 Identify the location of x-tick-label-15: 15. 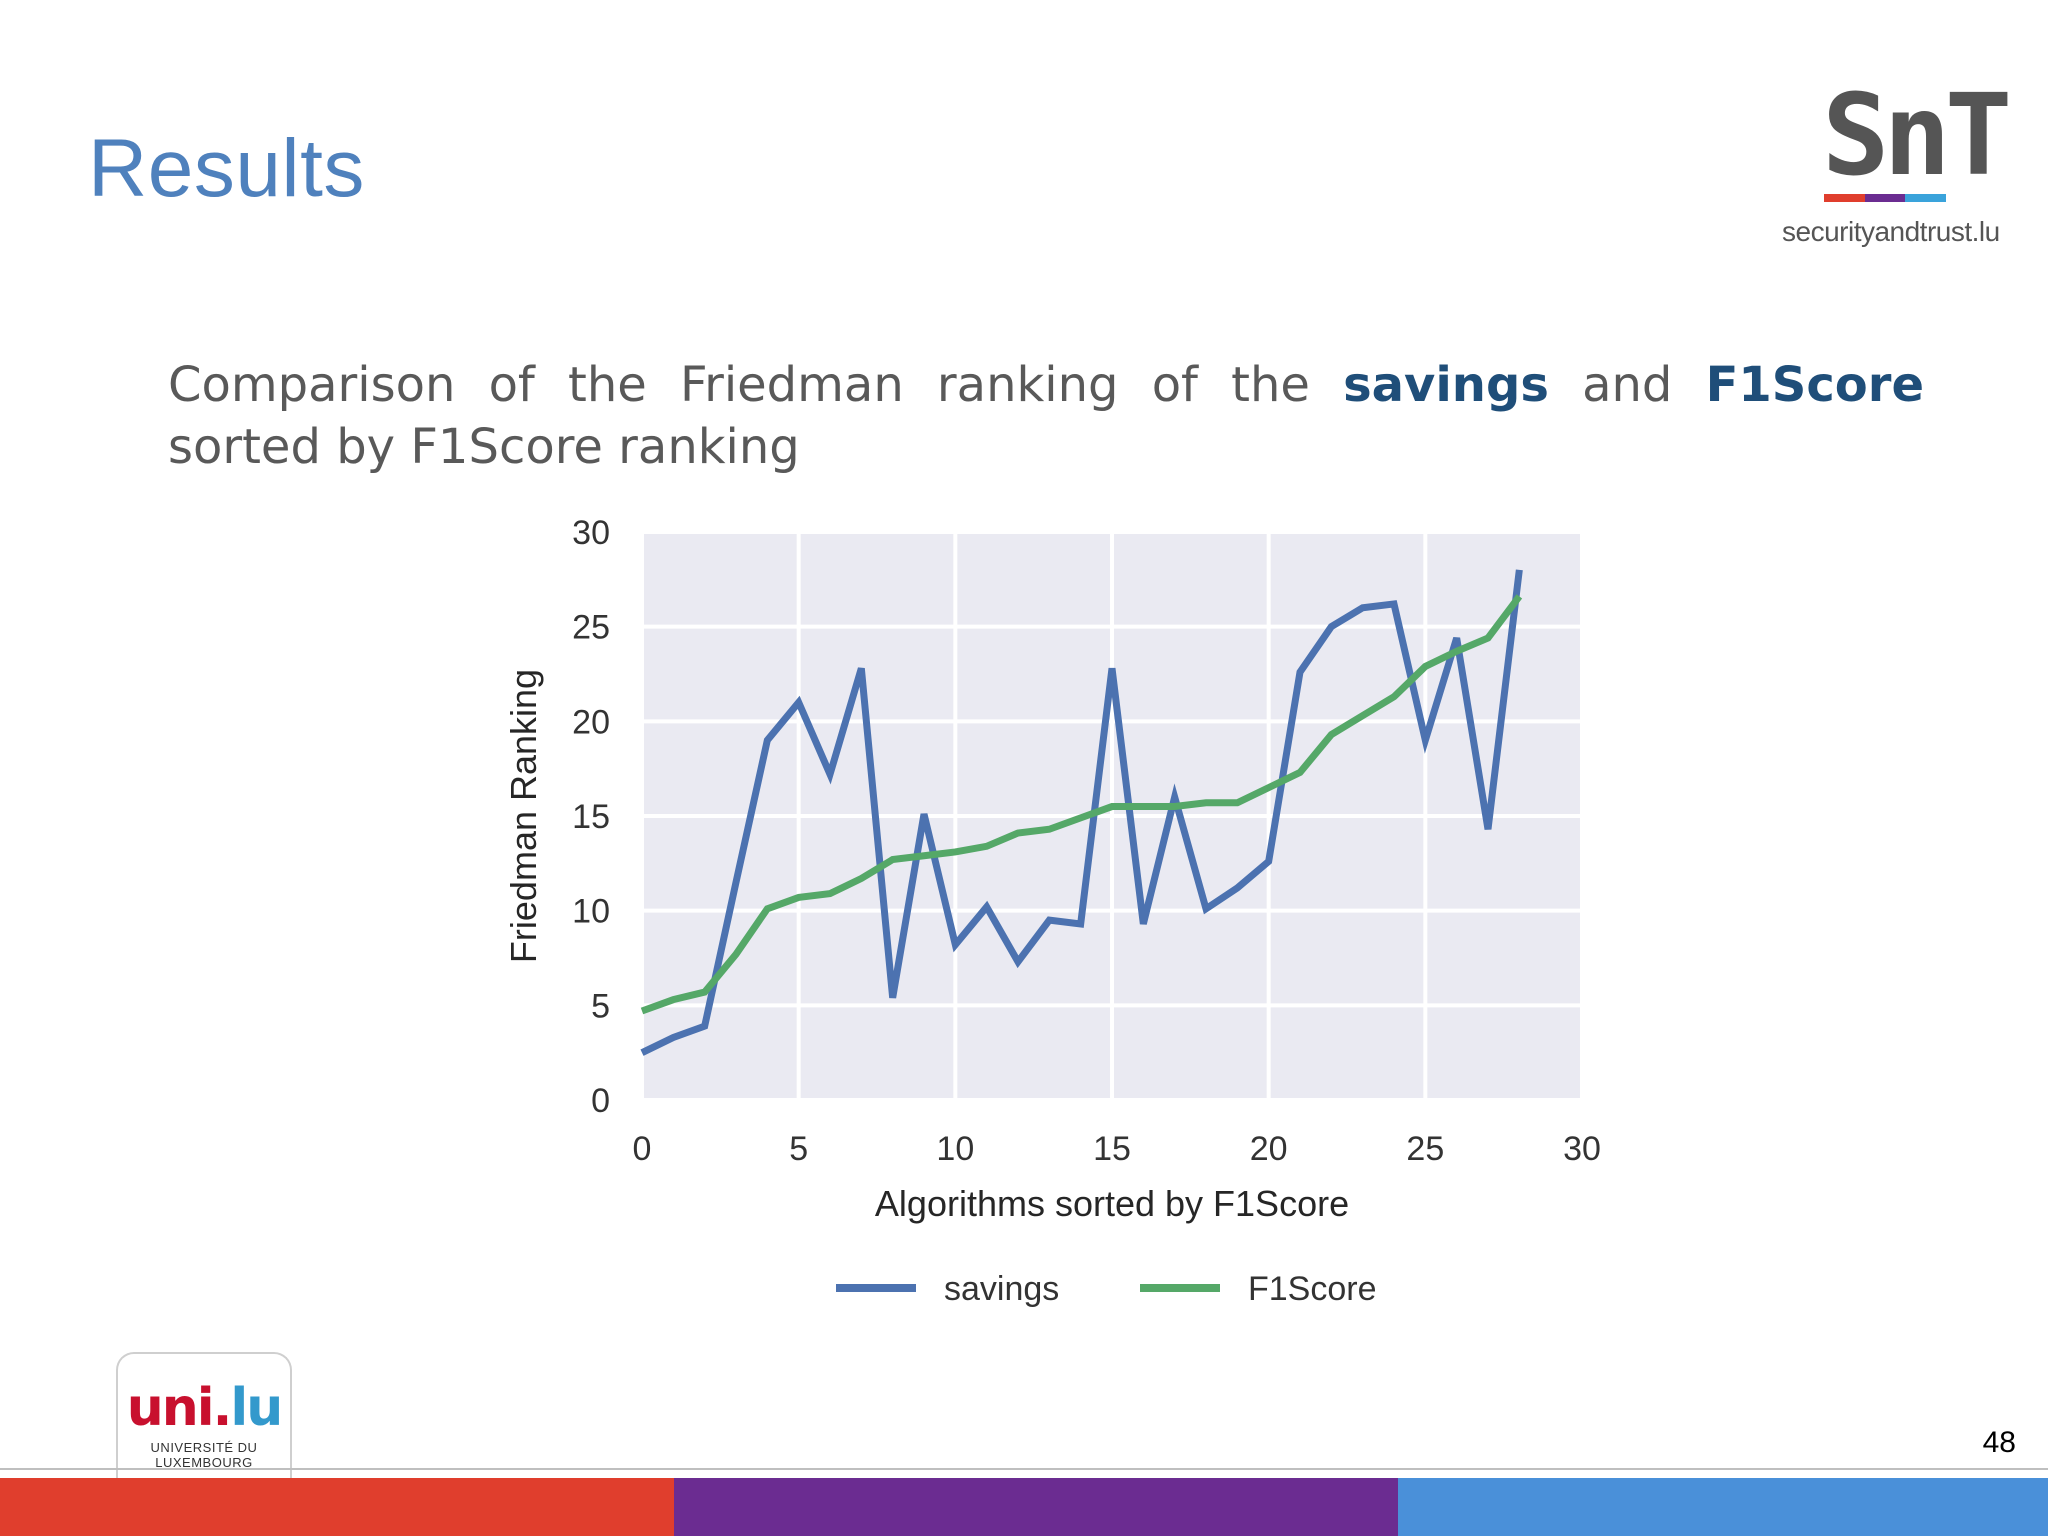
(1112, 1149).